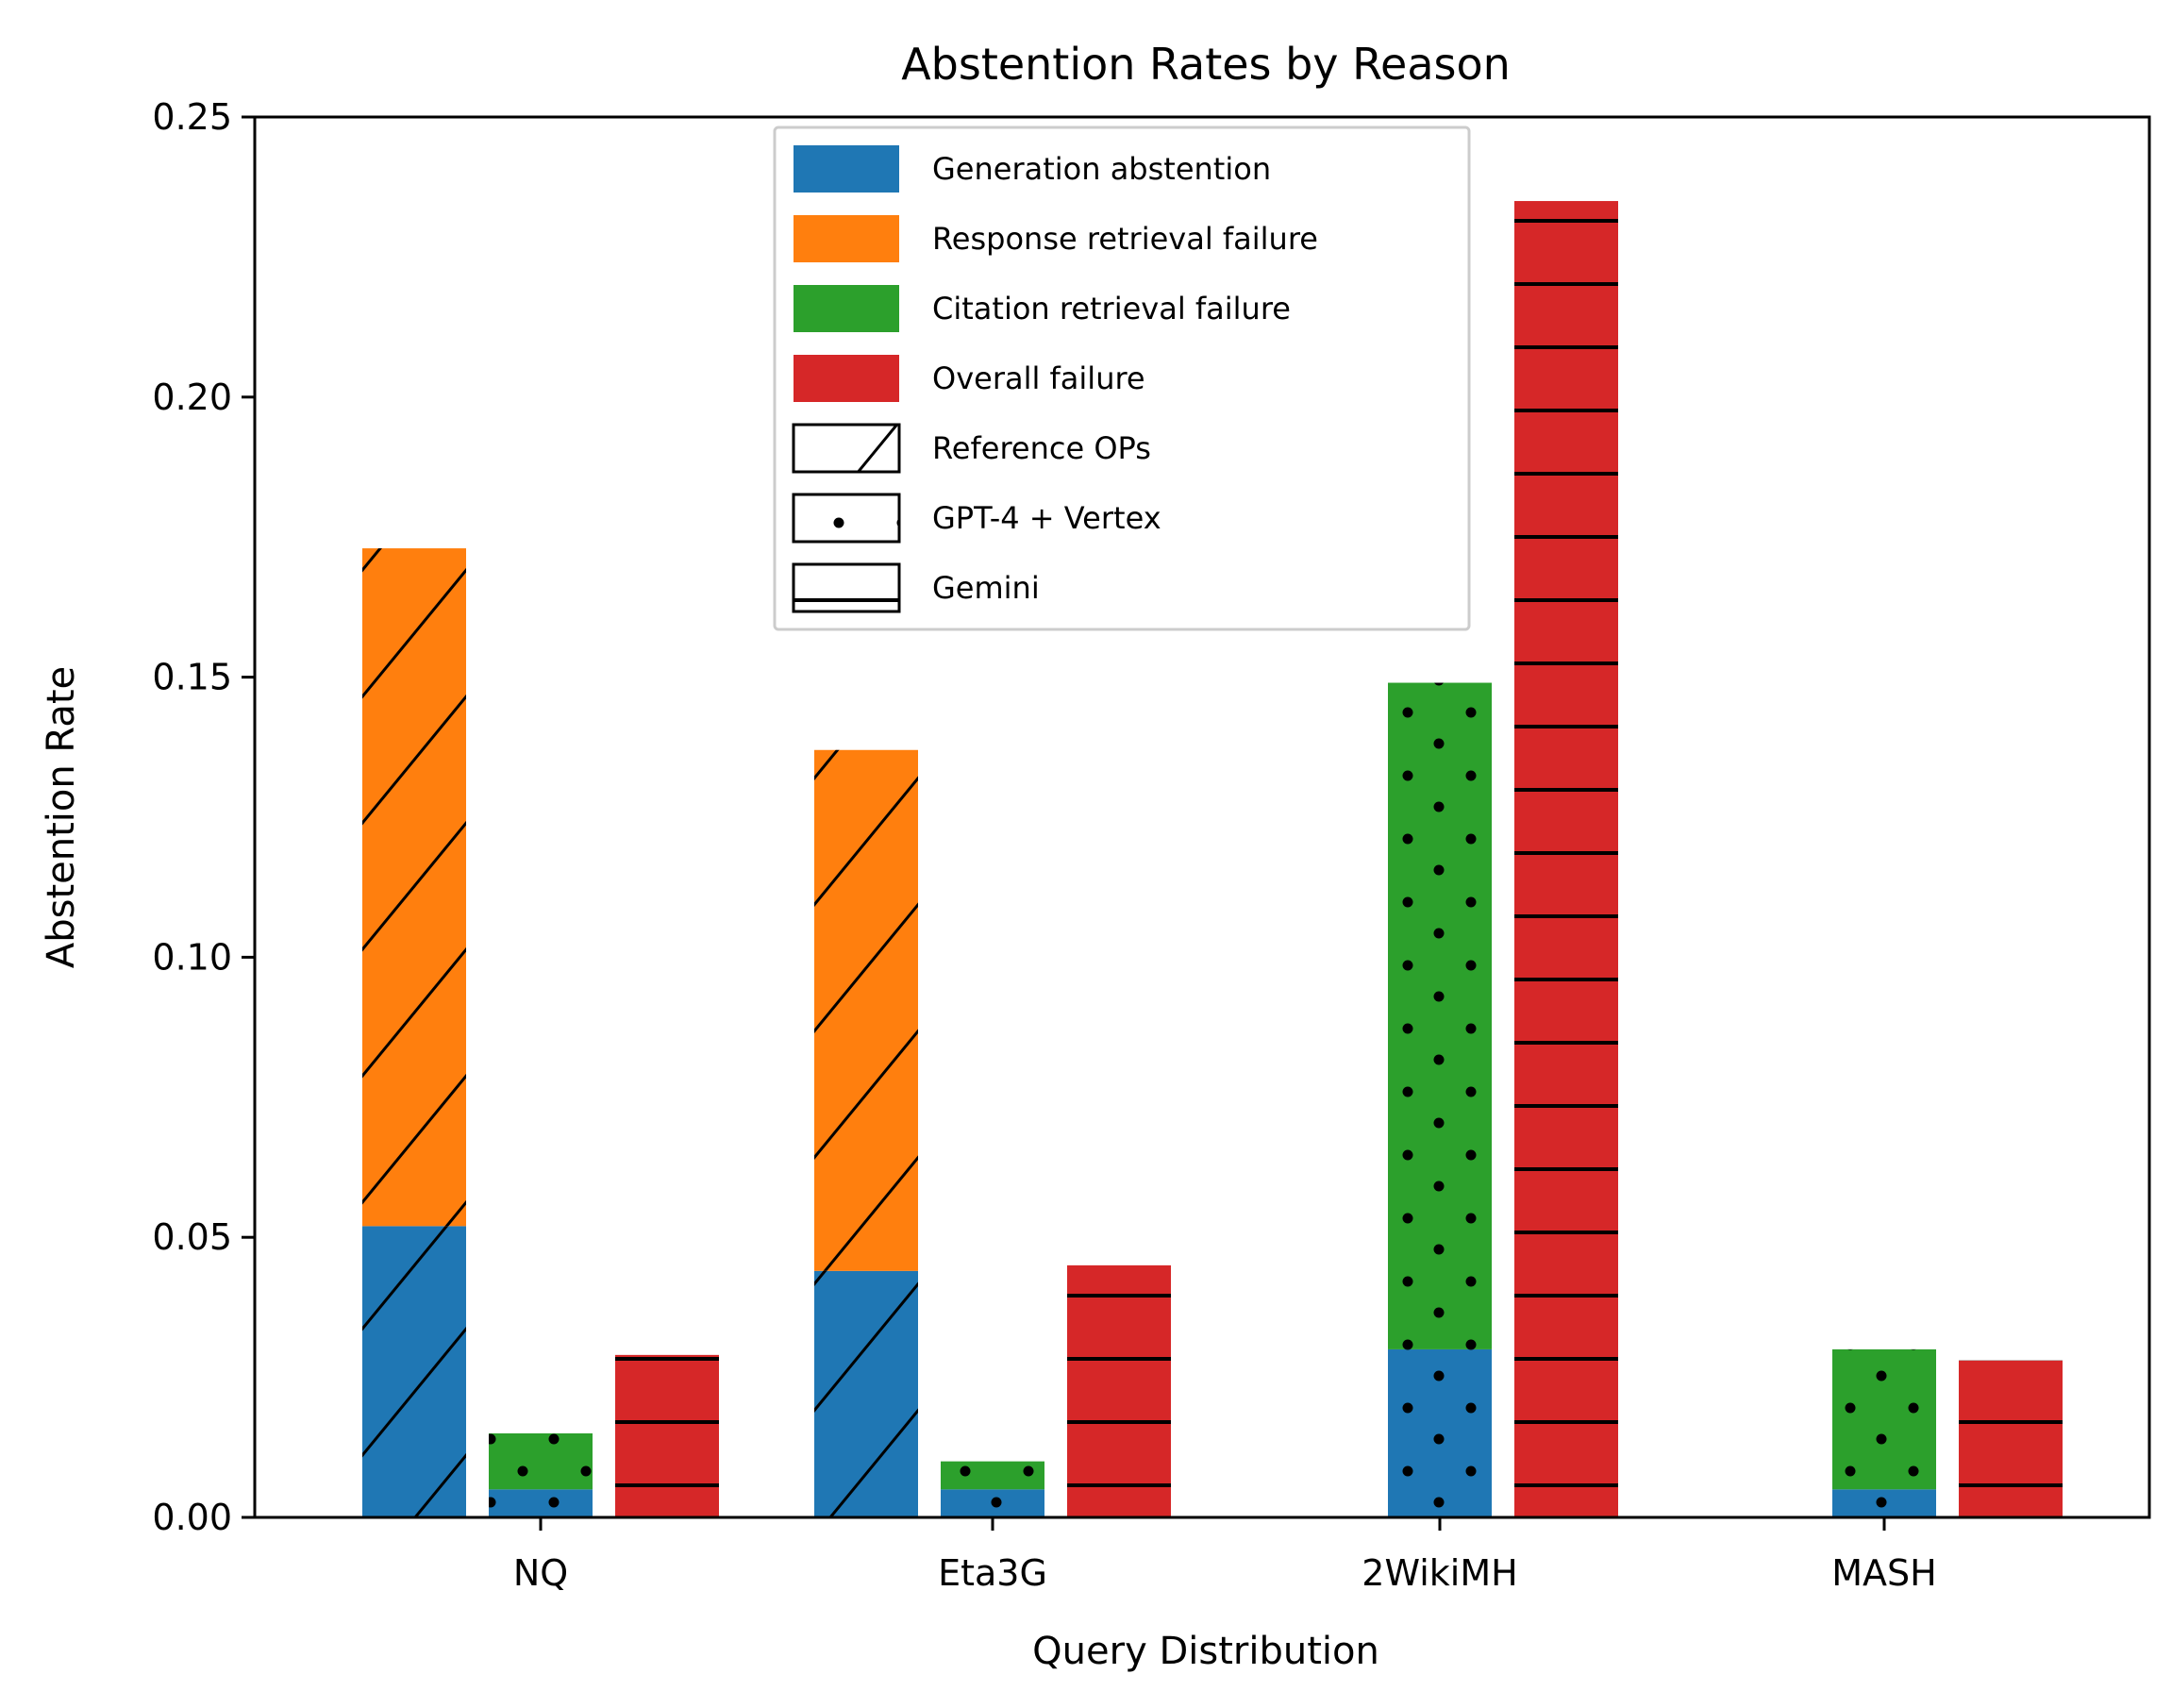 The image size is (2172, 1708). I want to click on bar-segment-NQ-gemini-overall, so click(667, 1435).